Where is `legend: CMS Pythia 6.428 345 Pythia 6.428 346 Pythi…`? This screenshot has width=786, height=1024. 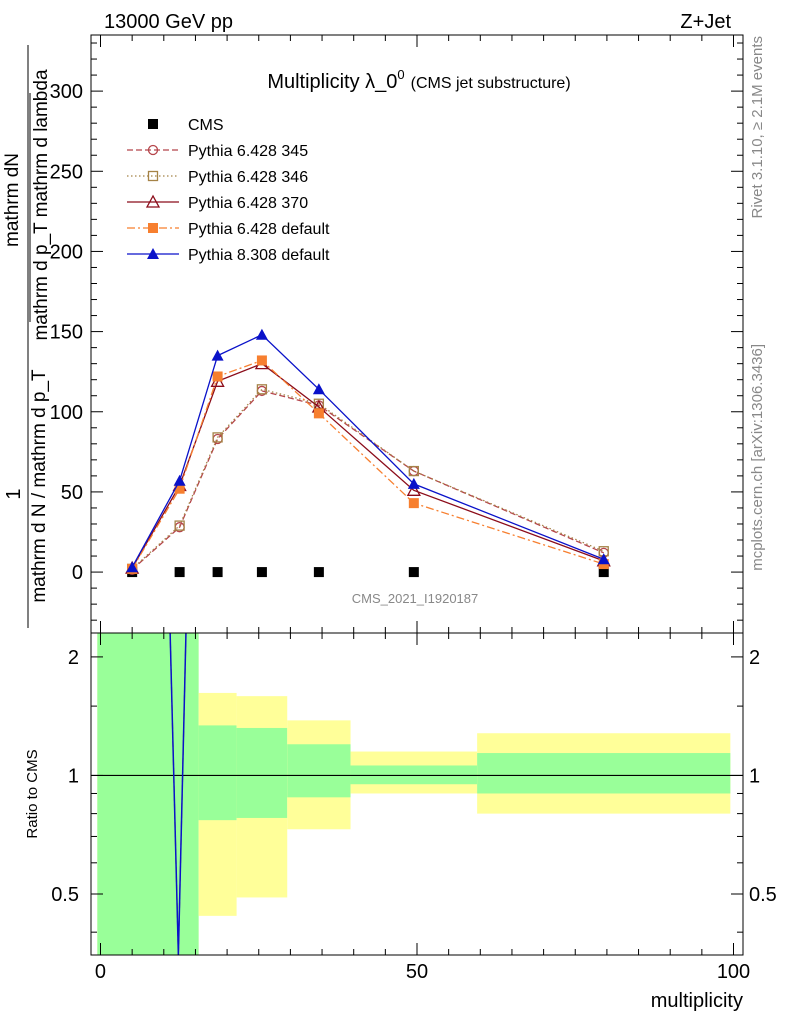 legend: CMS Pythia 6.428 345 Pythia 6.428 346 Pythi… is located at coordinates (228, 190).